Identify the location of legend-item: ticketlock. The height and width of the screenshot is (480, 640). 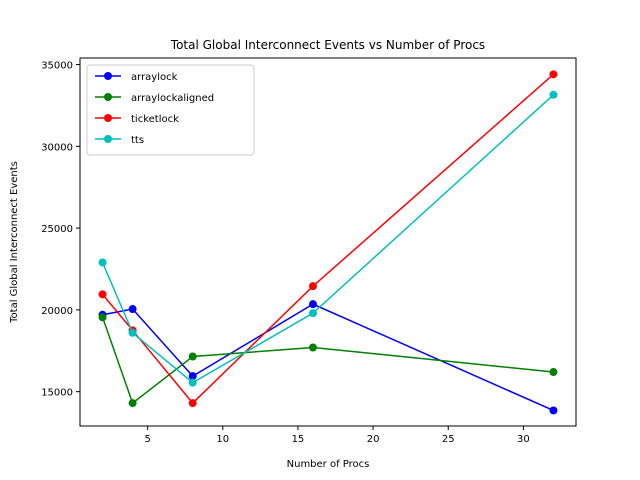
(137, 119).